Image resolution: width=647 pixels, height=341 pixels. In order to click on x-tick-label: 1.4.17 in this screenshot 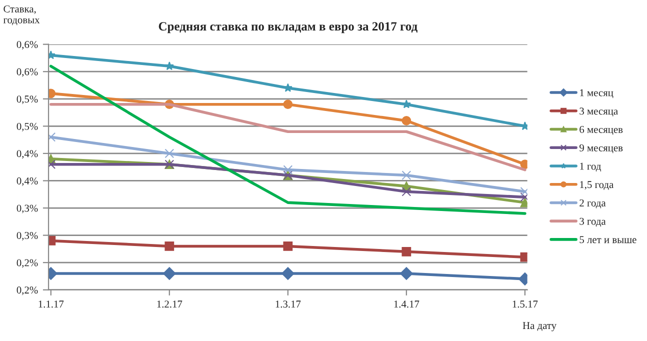, I will do `click(407, 304)`.